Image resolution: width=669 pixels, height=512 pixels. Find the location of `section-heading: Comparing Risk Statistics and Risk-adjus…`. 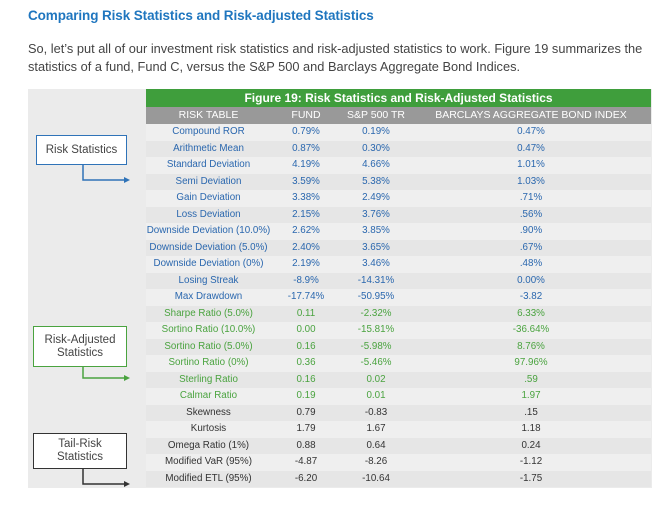

section-heading: Comparing Risk Statistics and Risk-adjus… is located at coordinates (201, 15).